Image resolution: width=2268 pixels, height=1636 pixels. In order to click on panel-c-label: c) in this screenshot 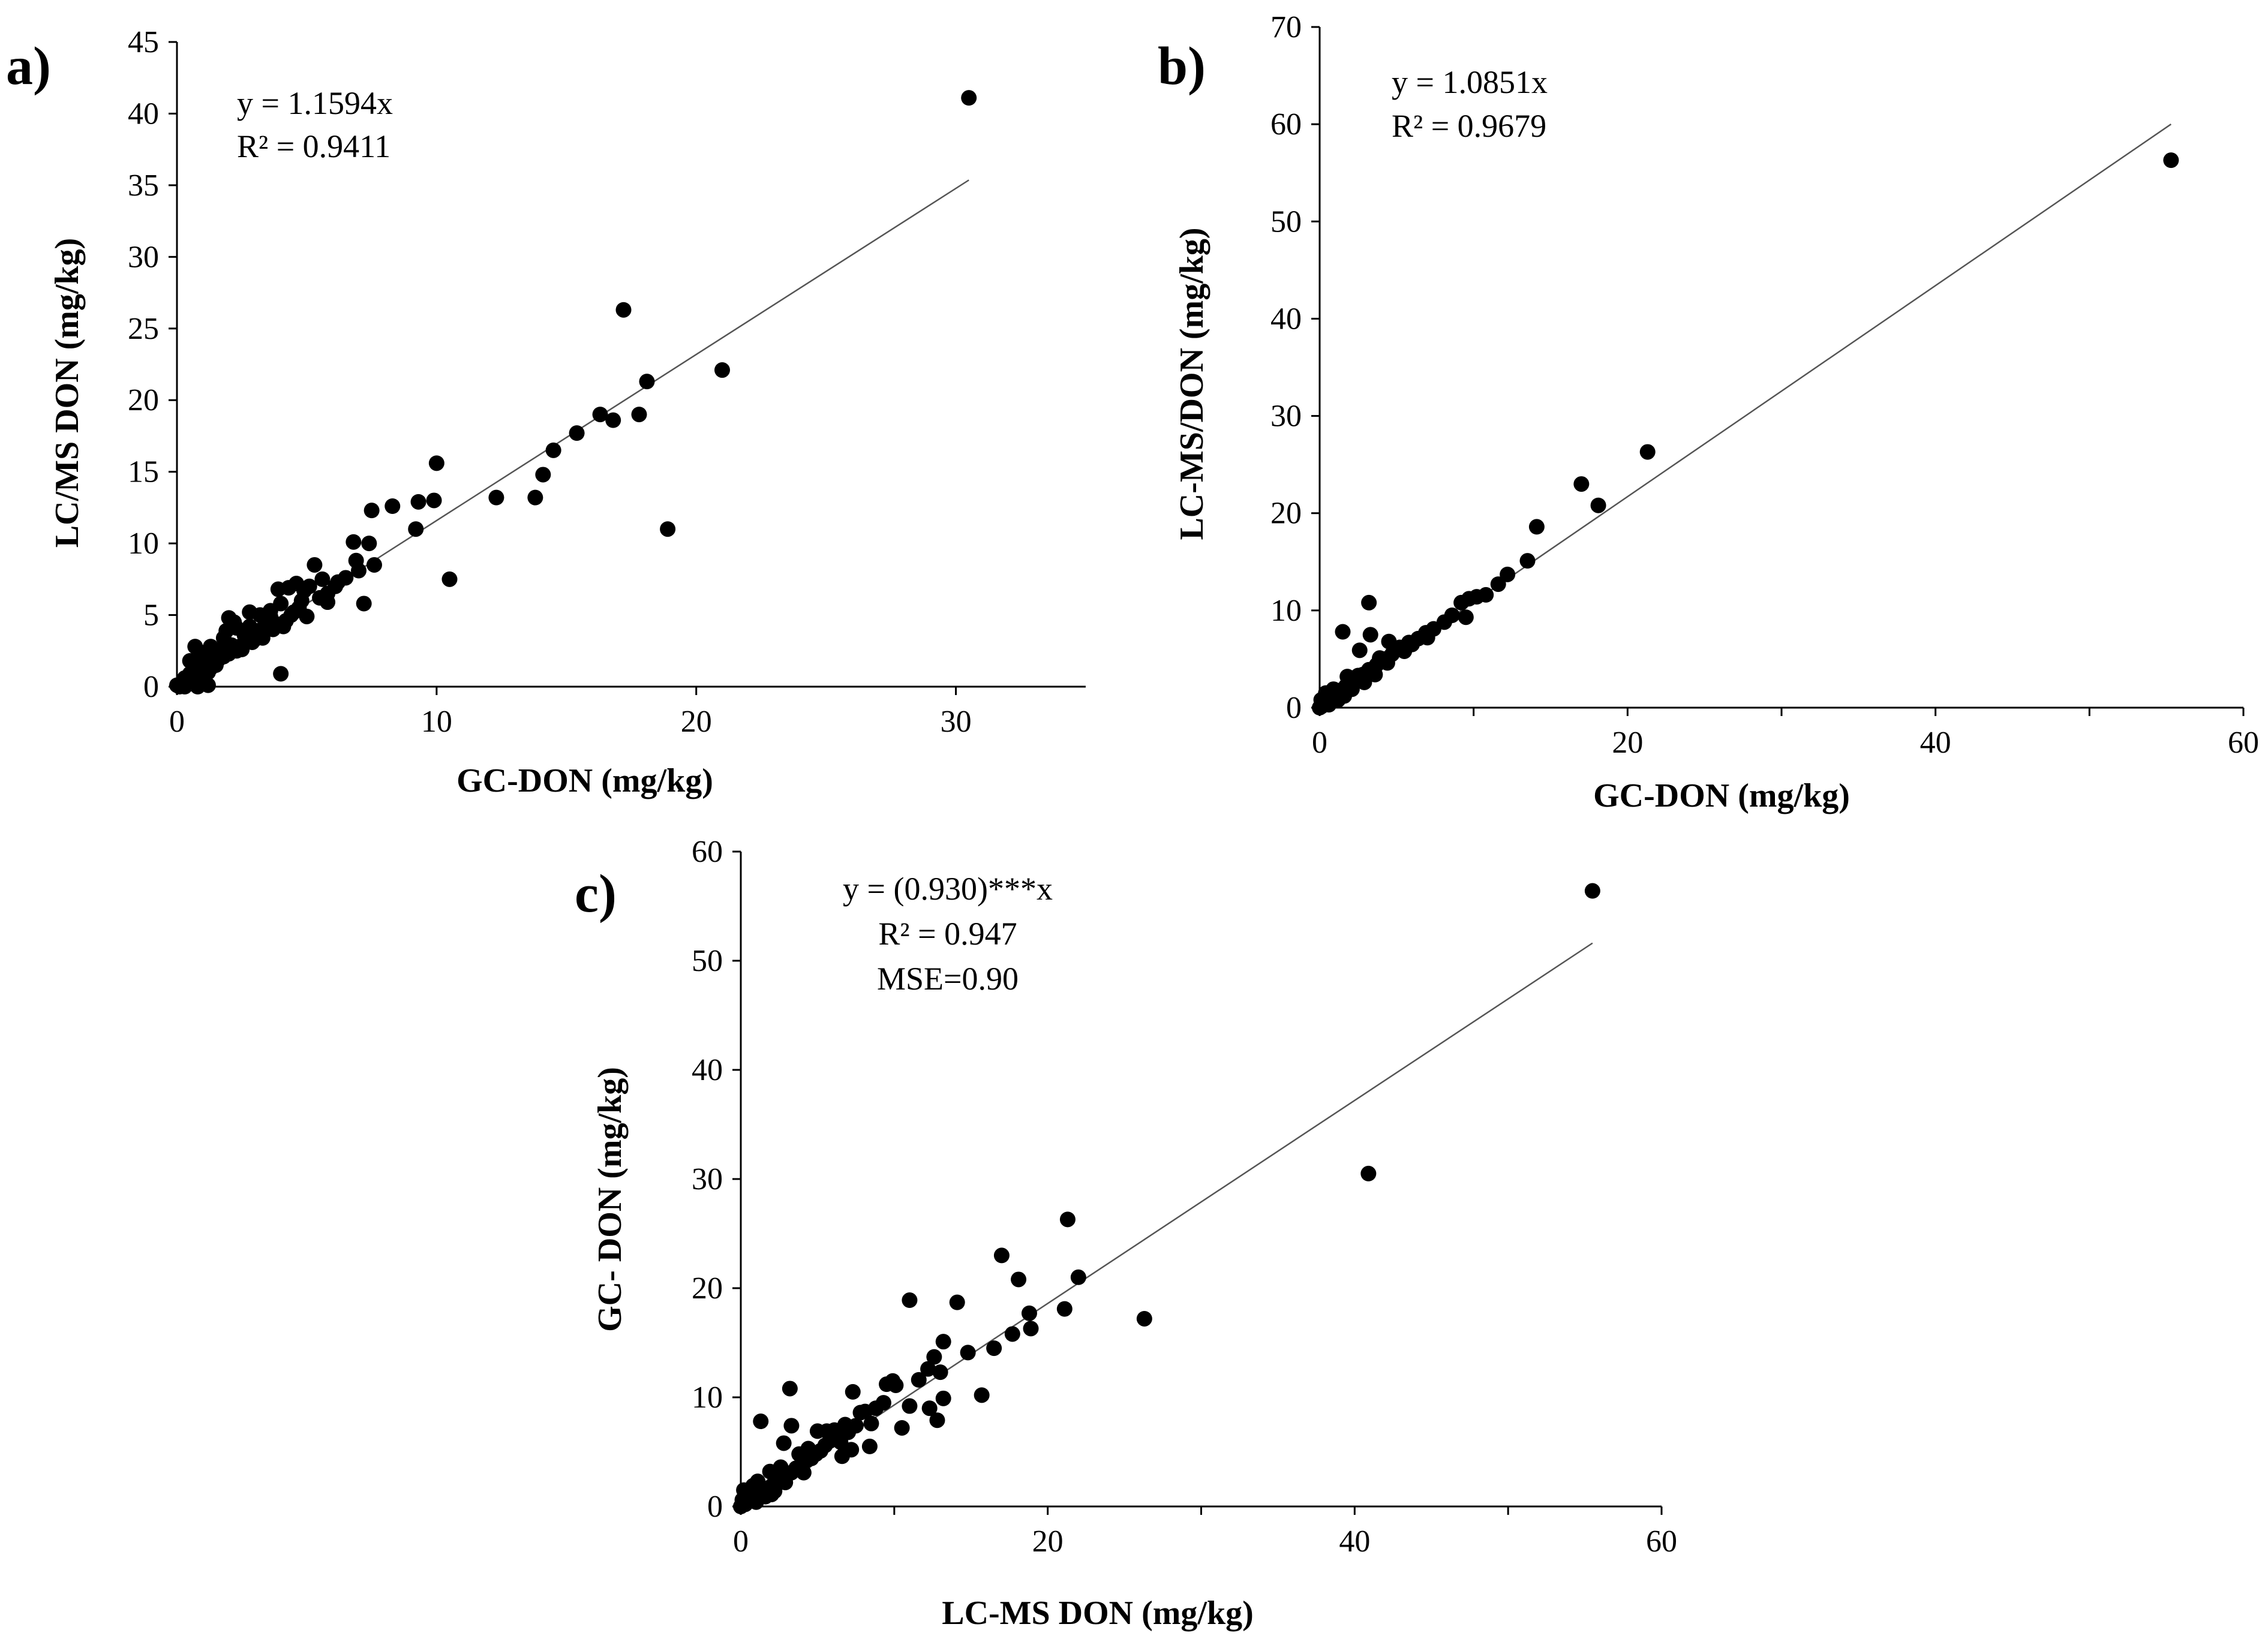, I will do `click(596, 894)`.